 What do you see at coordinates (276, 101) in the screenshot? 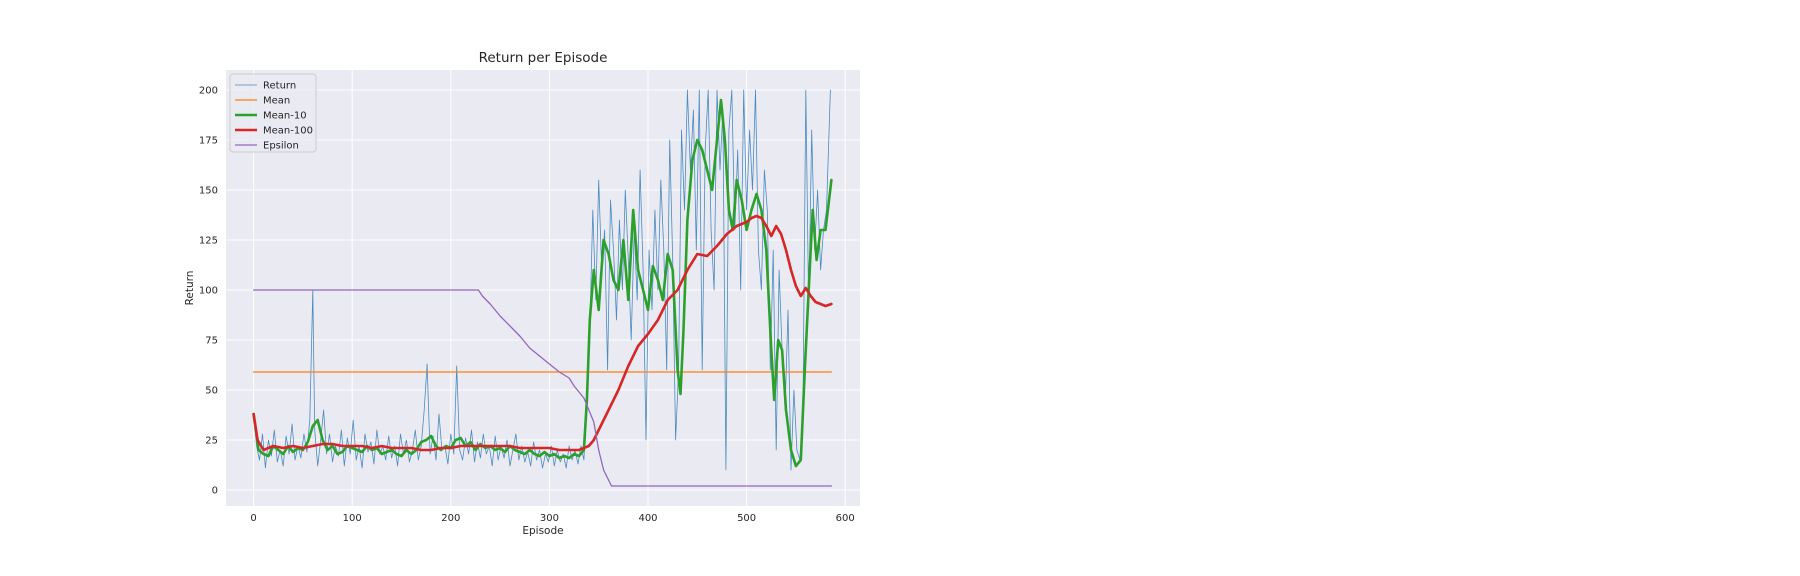
I see `legend-label-mean: Mean` at bounding box center [276, 101].